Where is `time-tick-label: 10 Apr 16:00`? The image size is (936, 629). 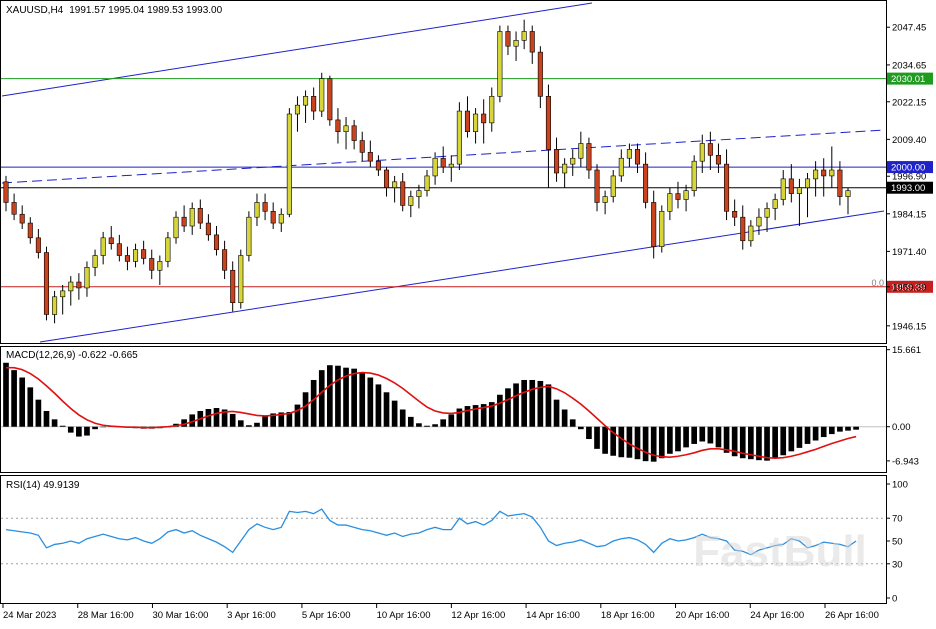
time-tick-label: 10 Apr 16:00 is located at coordinates (404, 615).